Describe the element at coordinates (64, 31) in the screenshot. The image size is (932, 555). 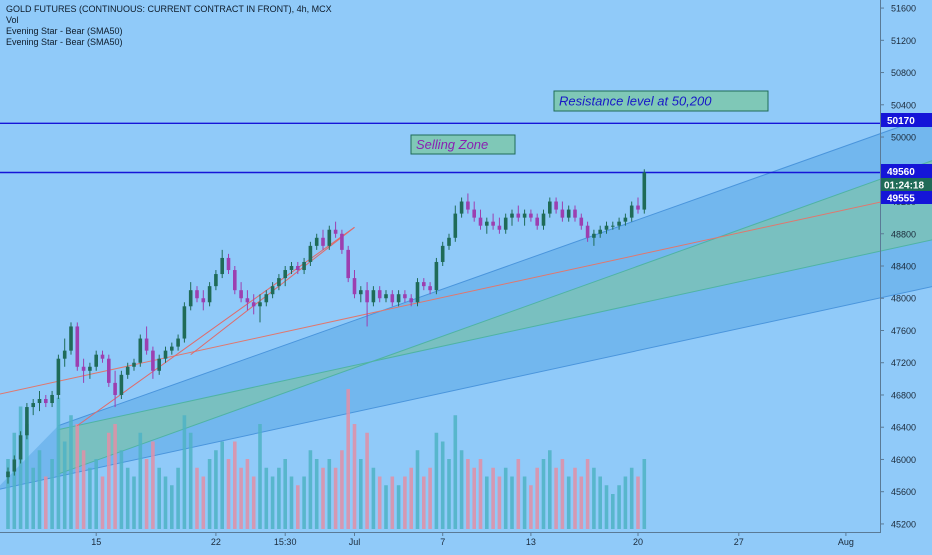
I see `legend-indicator-1: Evening Star - Bear (SMA50)` at that location.